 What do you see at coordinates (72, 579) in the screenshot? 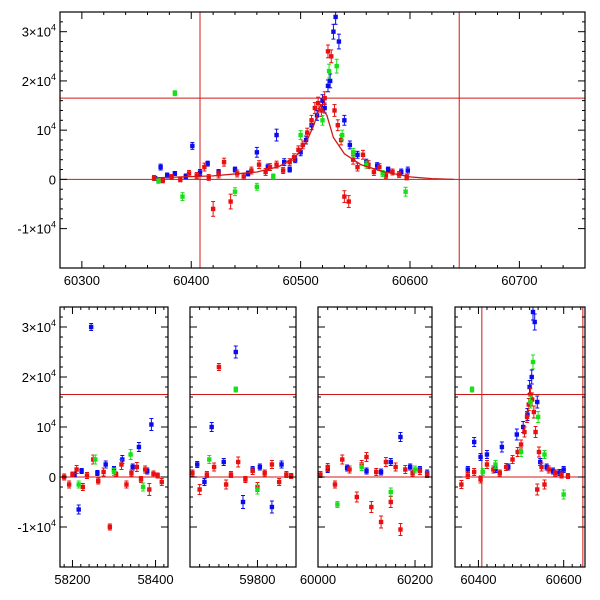
I see `x-tick-label: 58200` at bounding box center [72, 579].